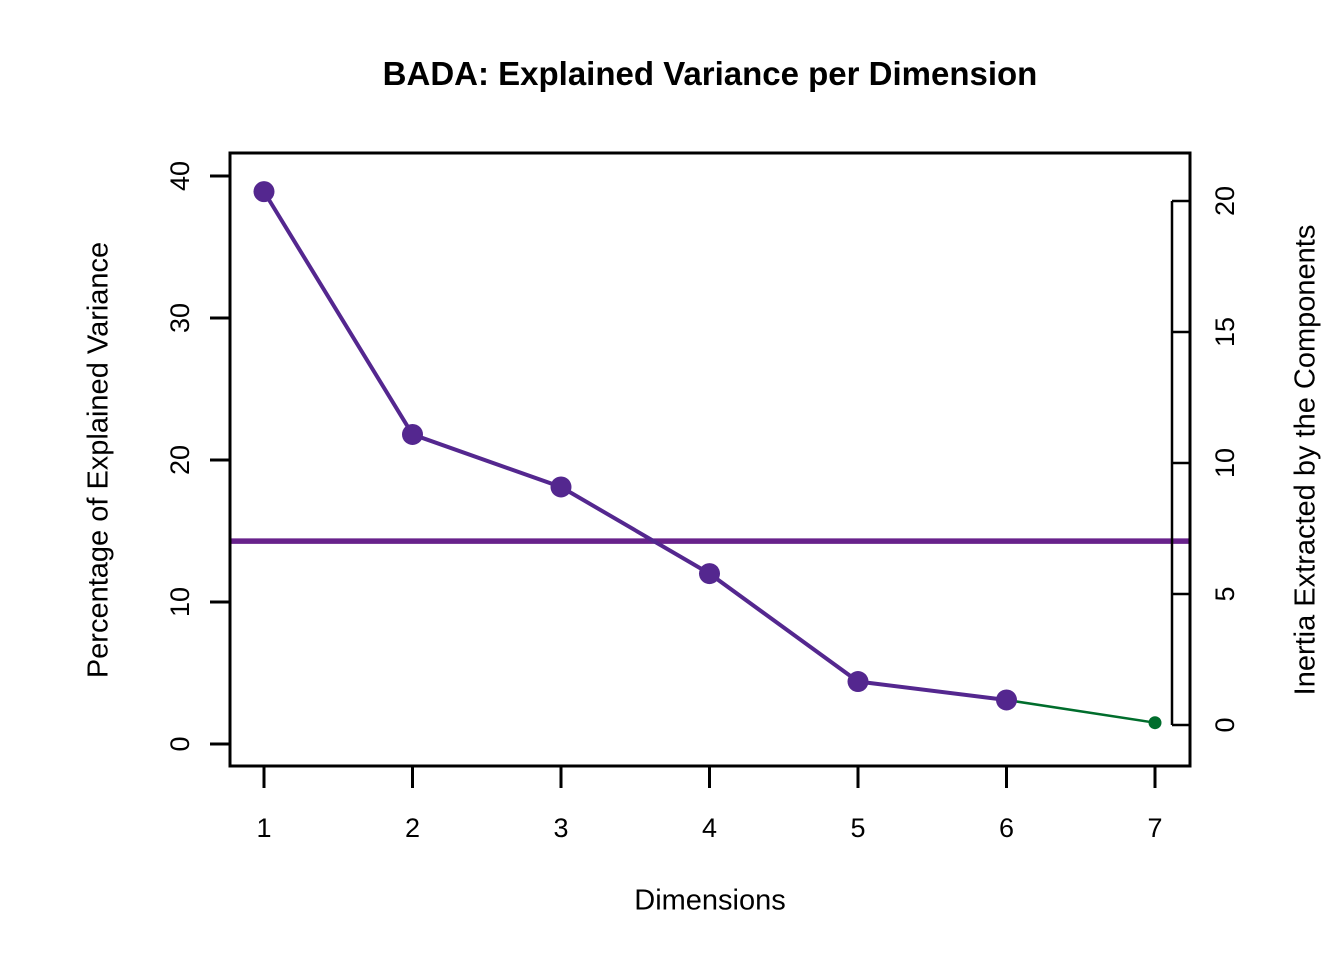  What do you see at coordinates (263, 828) in the screenshot?
I see `x-axis-tick-label: 1` at bounding box center [263, 828].